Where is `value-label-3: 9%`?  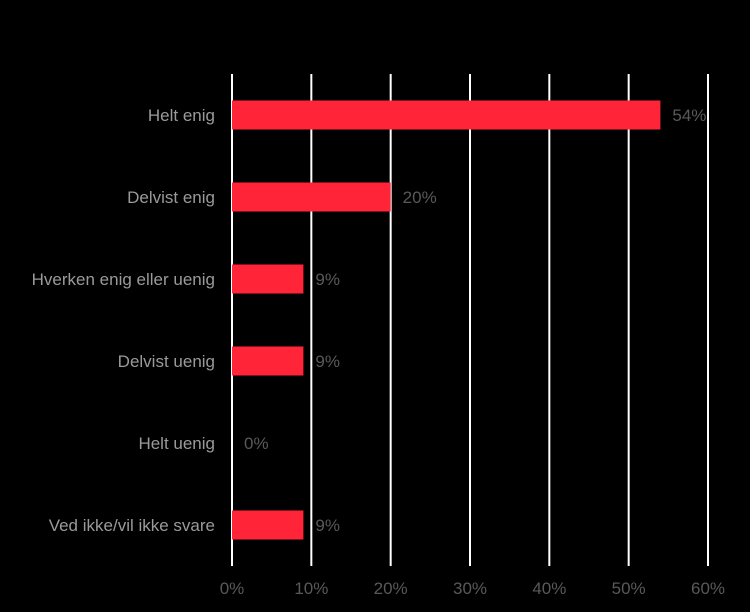 value-label-3: 9% is located at coordinates (327, 361).